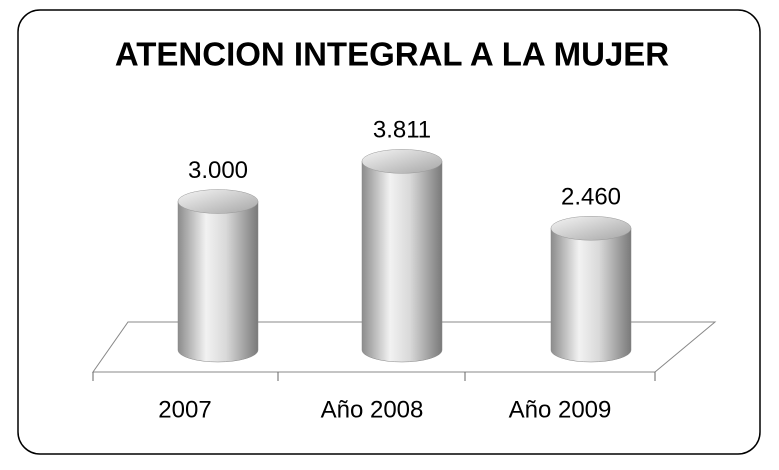 The image size is (779, 470). Describe the element at coordinates (392, 54) in the screenshot. I see `chart-title: ATENCION INTEGRAL A LA MUJER` at that location.